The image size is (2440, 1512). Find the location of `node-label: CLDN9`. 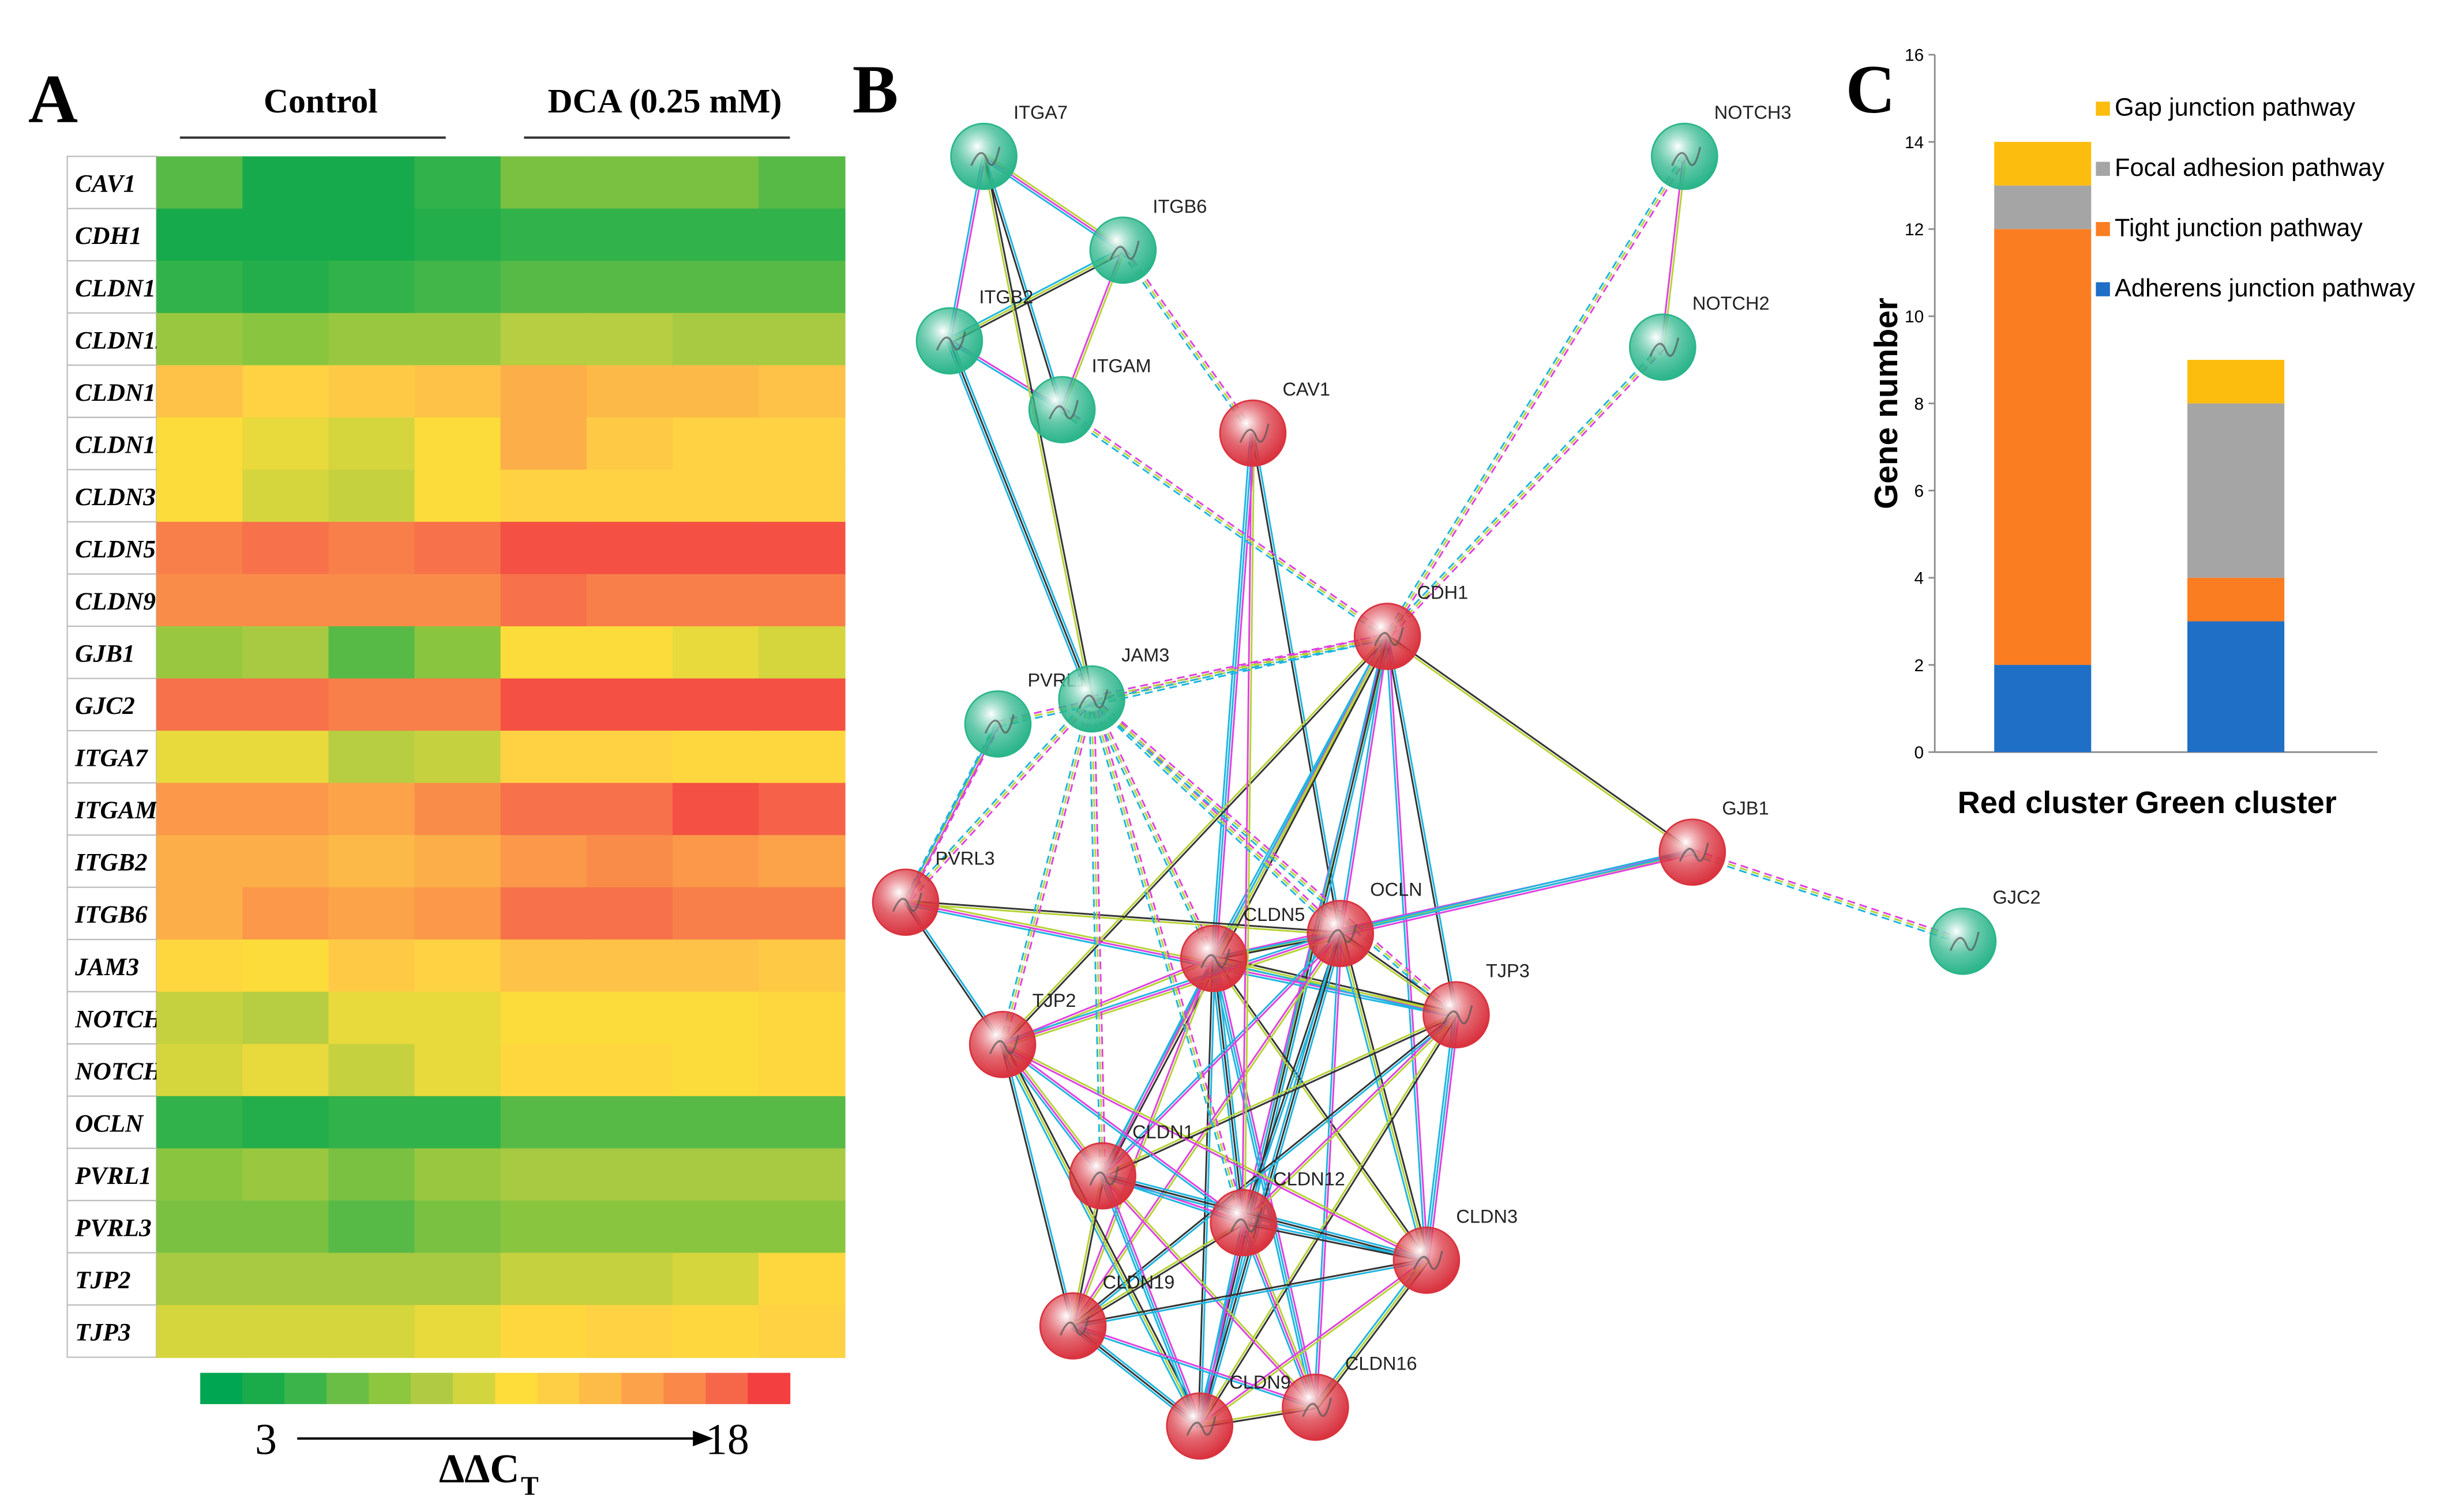

node-label: CLDN9 is located at coordinates (1260, 1383).